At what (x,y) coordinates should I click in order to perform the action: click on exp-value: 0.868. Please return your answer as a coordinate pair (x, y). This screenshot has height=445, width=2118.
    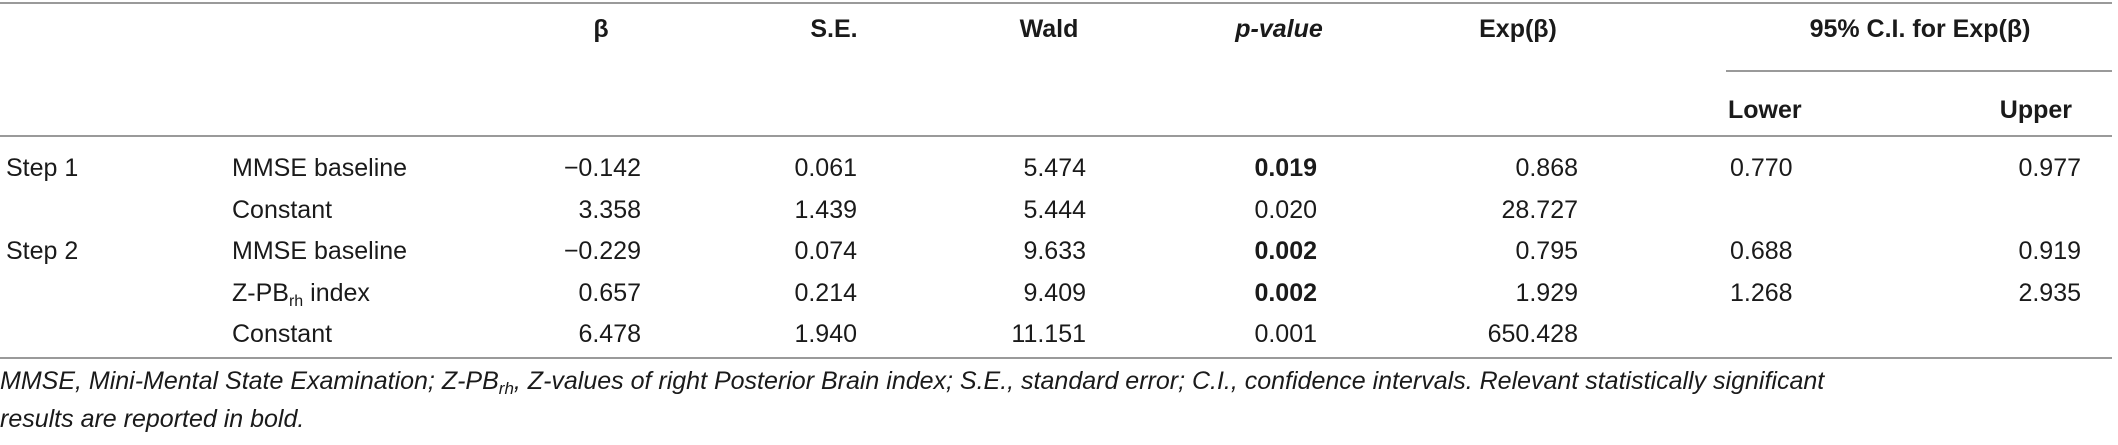
    Looking at the image, I should click on (1546, 168).